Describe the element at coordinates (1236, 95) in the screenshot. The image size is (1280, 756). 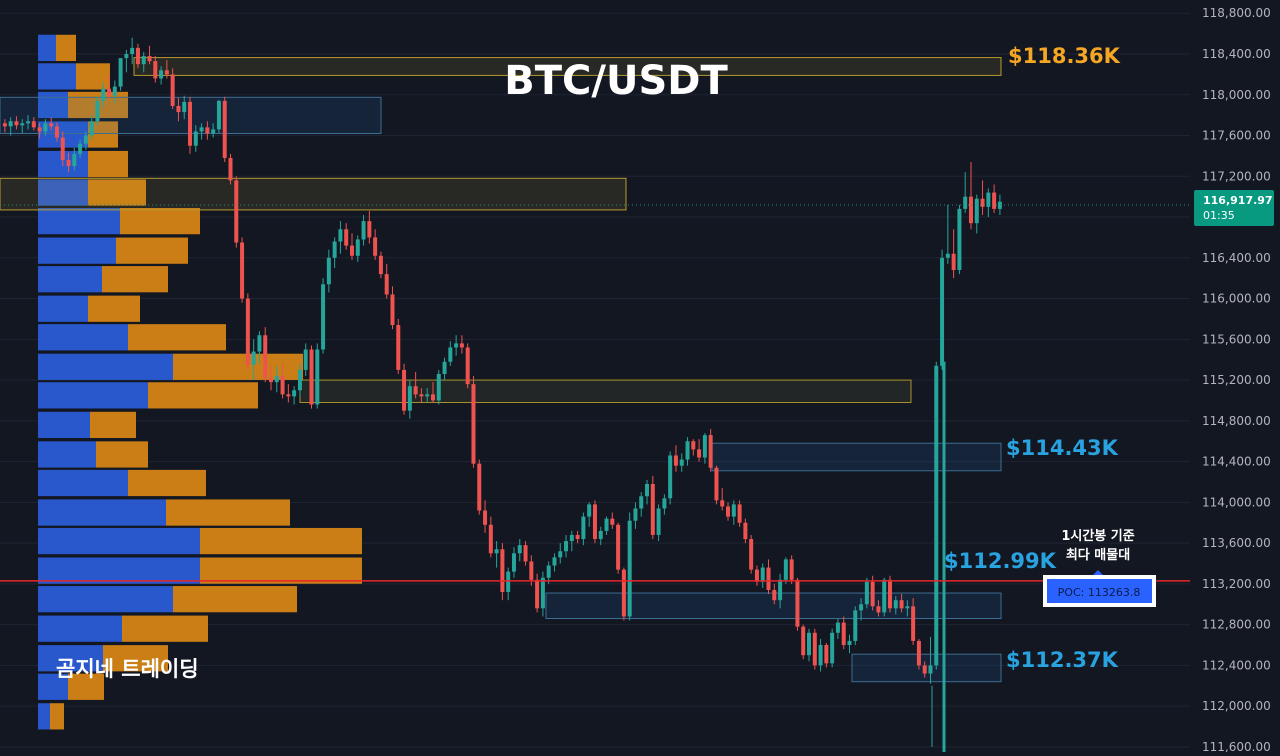
I see `y-tick-label: 118,000.00` at that location.